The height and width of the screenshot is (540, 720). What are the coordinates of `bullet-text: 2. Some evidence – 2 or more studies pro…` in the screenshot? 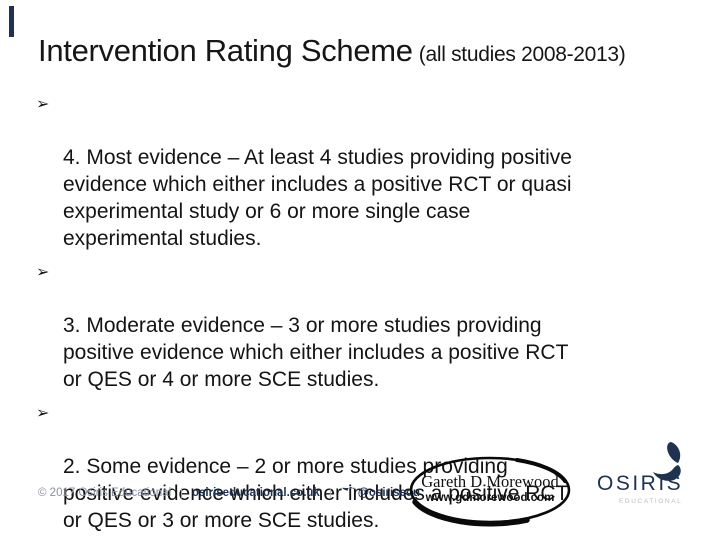 It's located at (316, 493).